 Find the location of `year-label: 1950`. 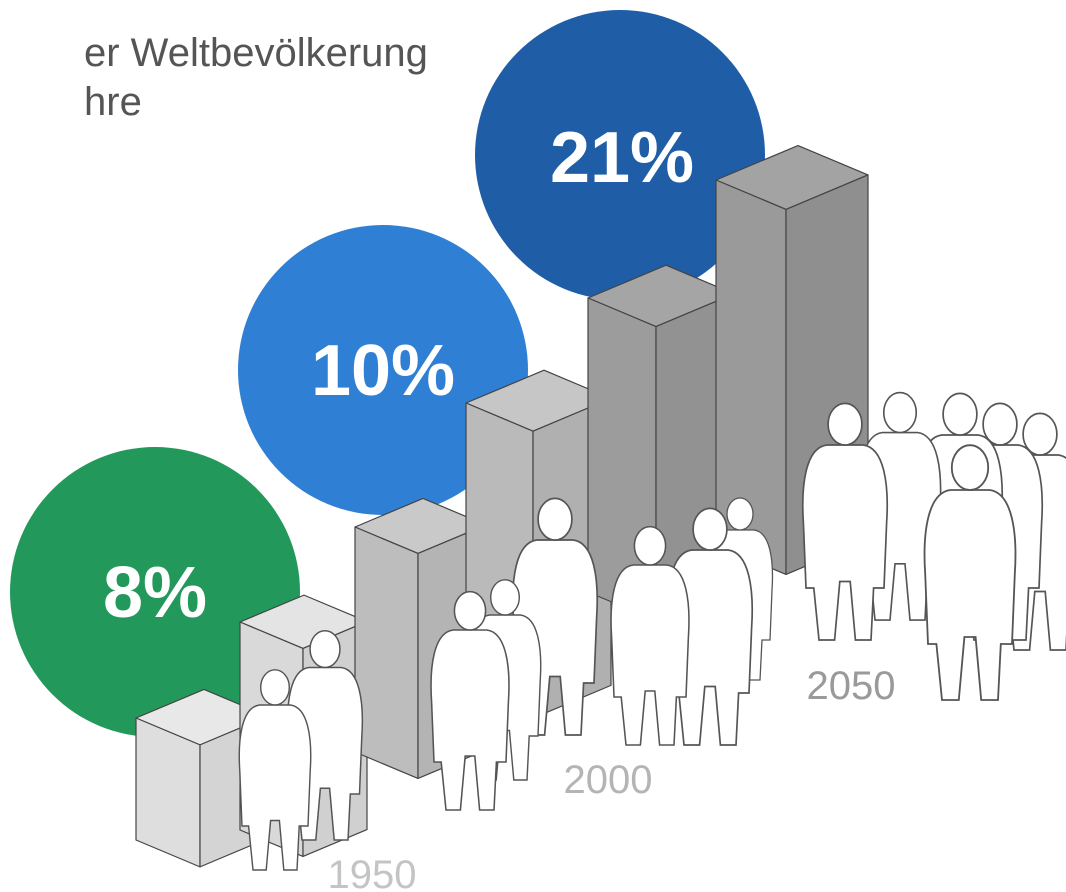

year-label: 1950 is located at coordinates (372, 872).